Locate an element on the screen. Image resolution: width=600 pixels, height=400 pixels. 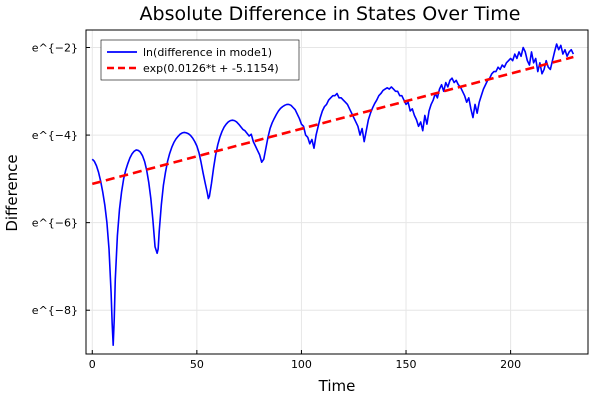
x-tick-label: 200 is located at coordinates (510, 364).